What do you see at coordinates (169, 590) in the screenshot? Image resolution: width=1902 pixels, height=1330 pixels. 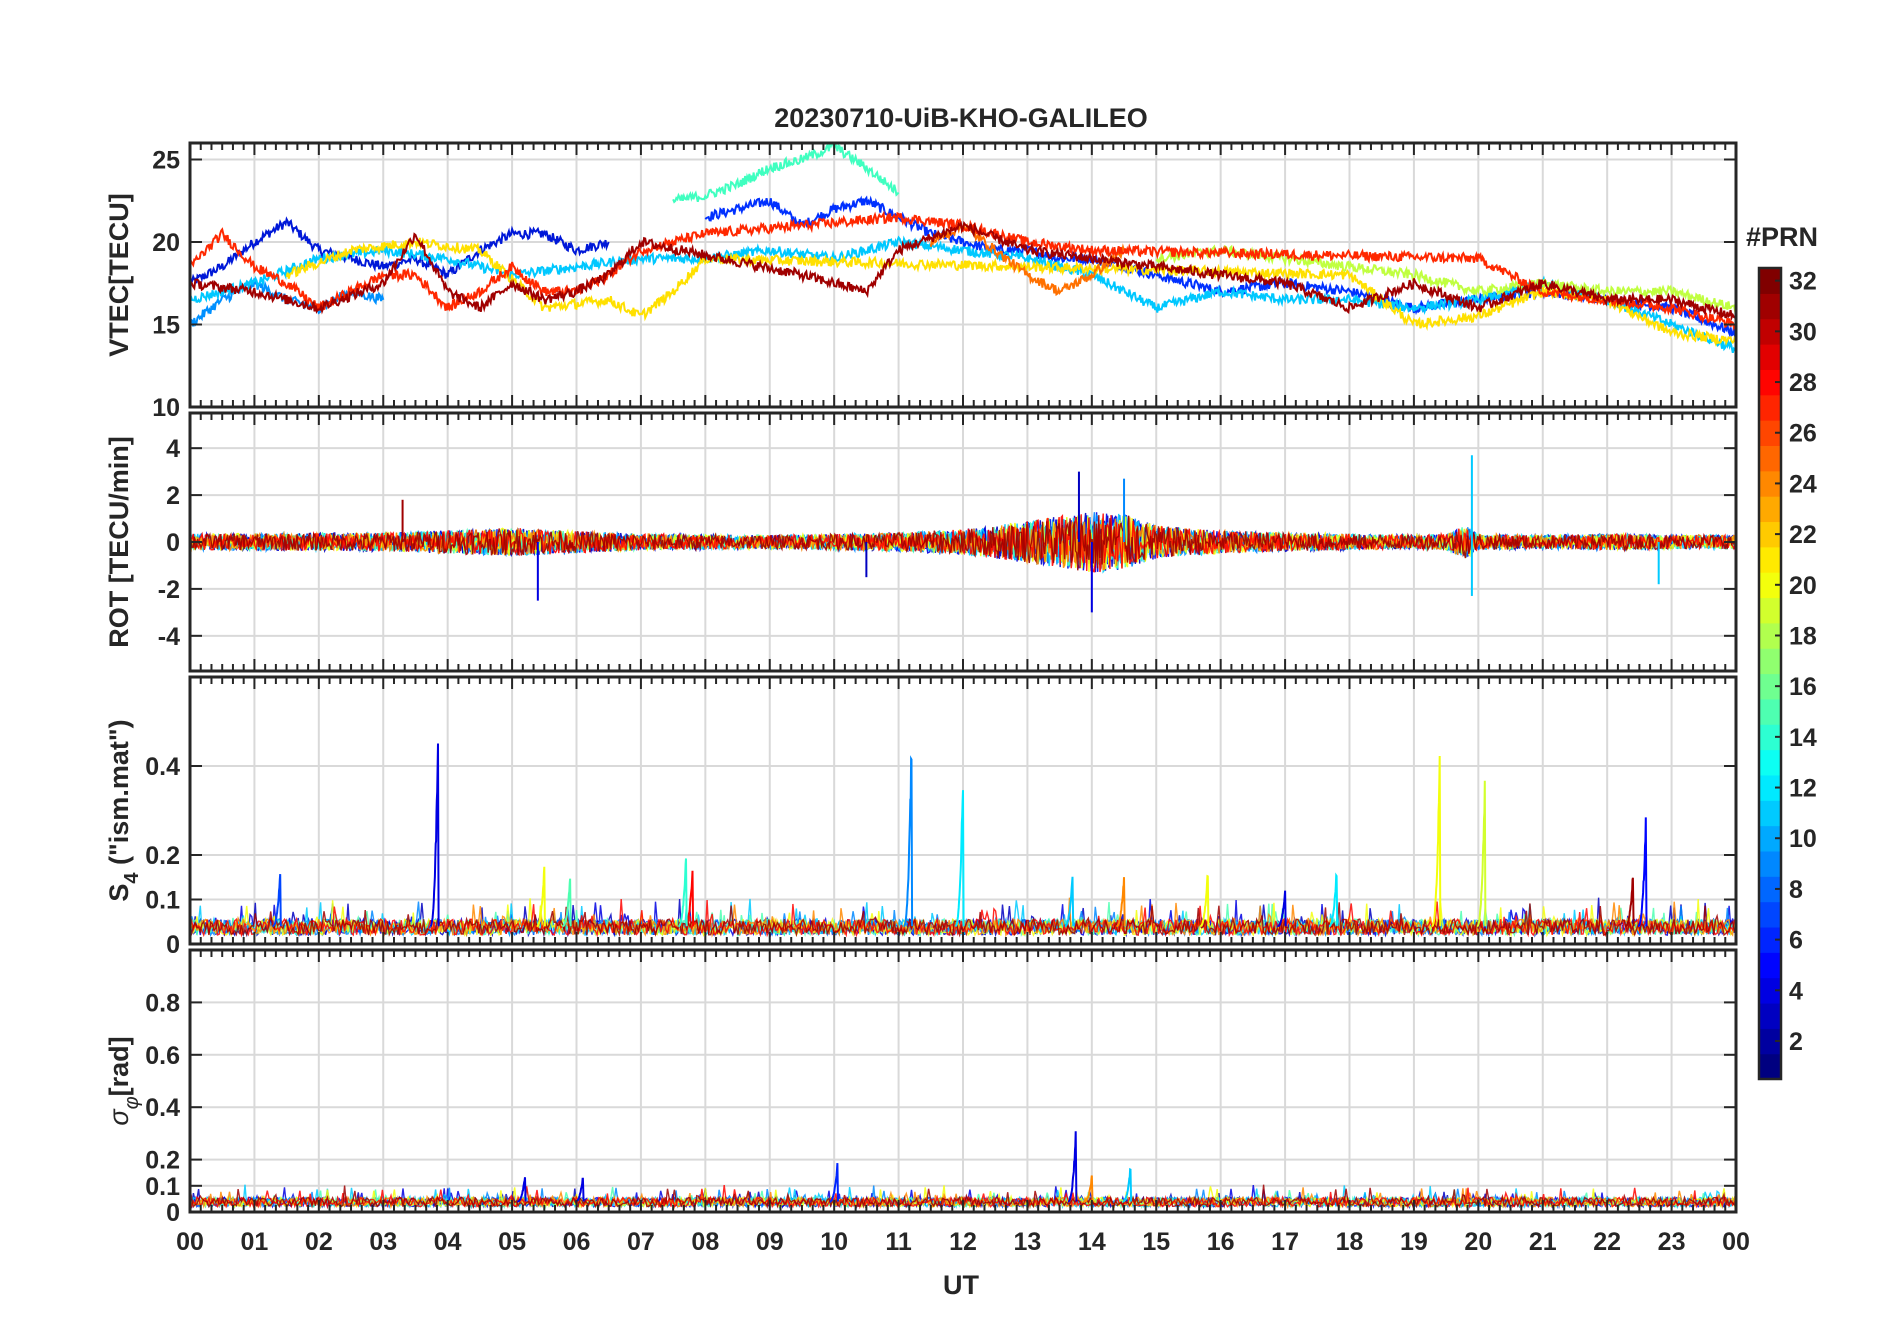 I see `y-tick-label: -2` at bounding box center [169, 590].